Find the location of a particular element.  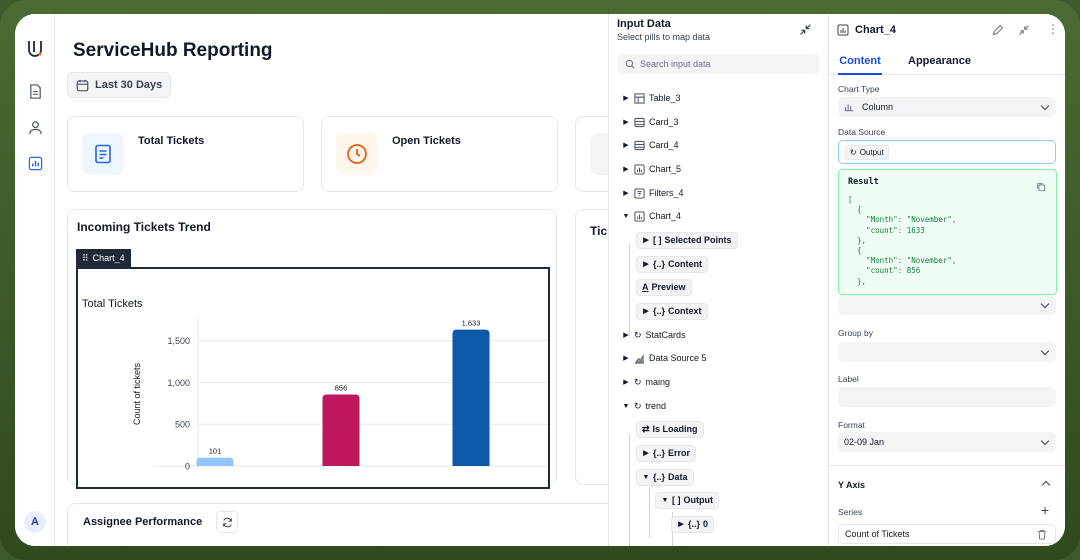

tree-pill: ▼ {..} Data is located at coordinates (665, 477).